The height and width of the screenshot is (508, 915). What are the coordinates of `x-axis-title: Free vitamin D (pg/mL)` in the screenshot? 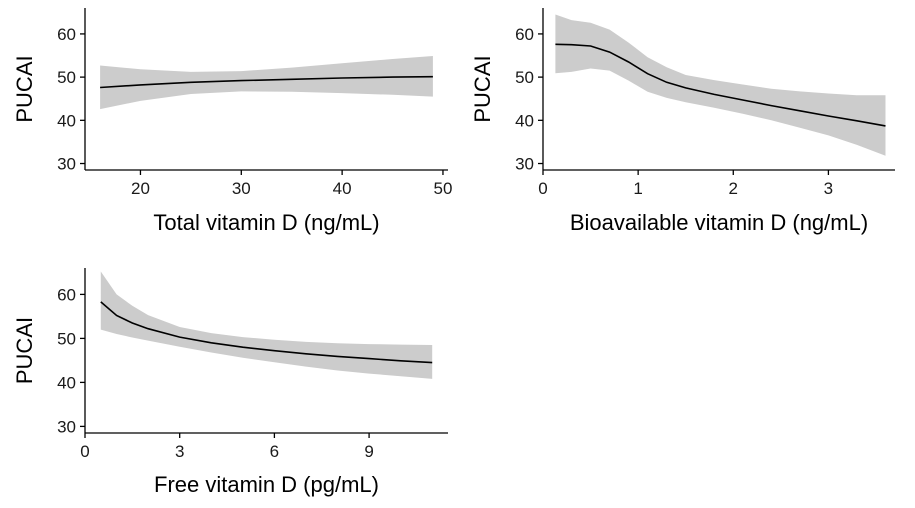 It's located at (266, 484).